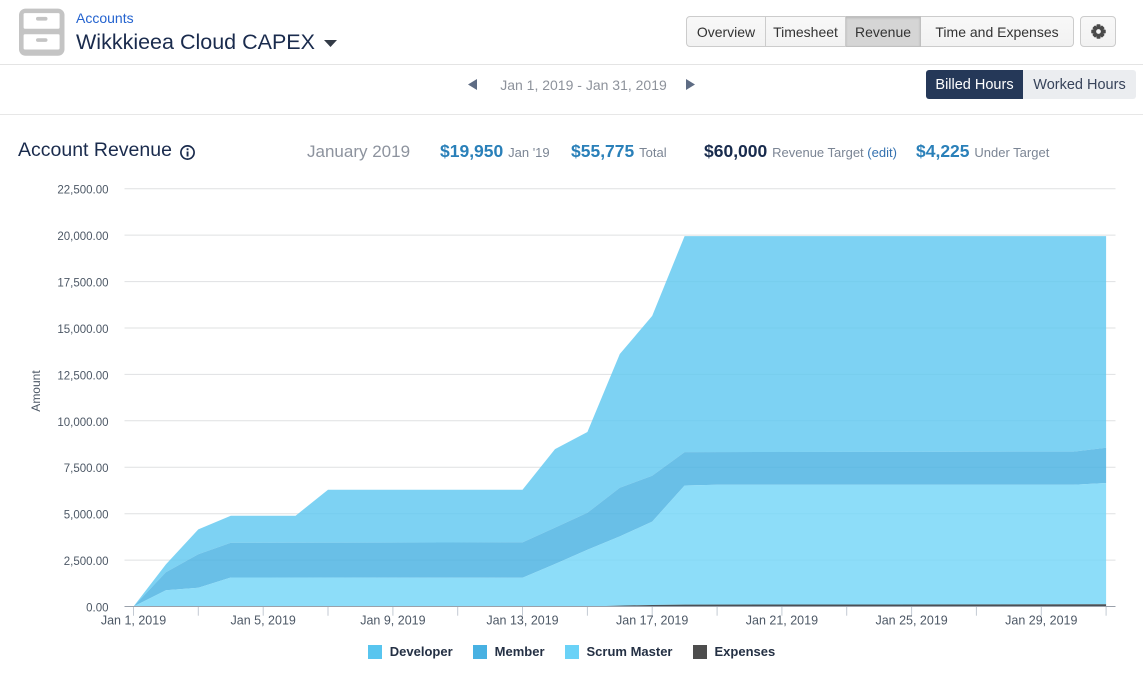  Describe the element at coordinates (97, 609) in the screenshot. I see `svg-text: 0.00` at that location.